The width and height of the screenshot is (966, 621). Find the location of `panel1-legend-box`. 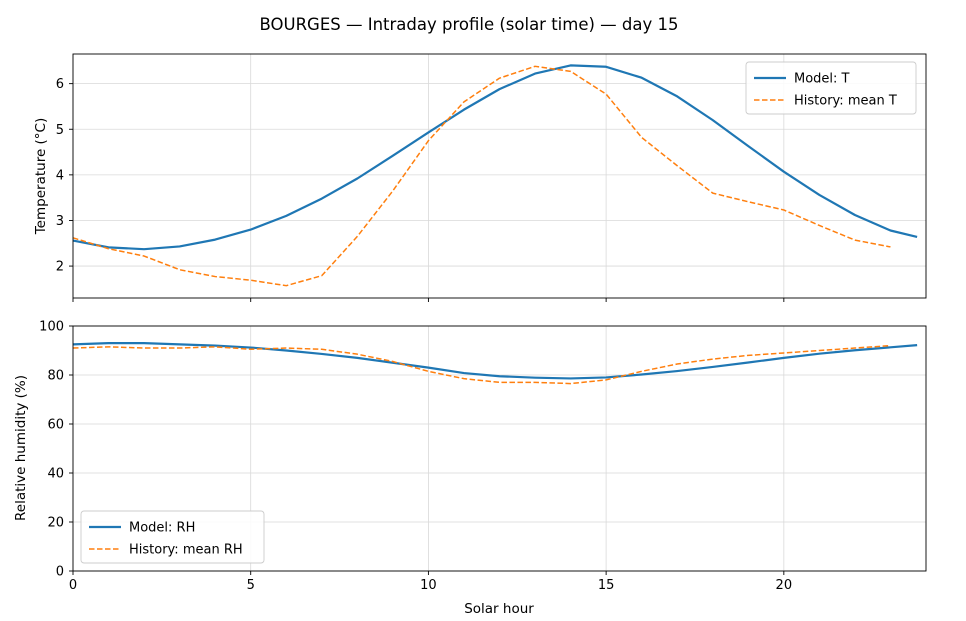

panel1-legend-box is located at coordinates (172, 537).